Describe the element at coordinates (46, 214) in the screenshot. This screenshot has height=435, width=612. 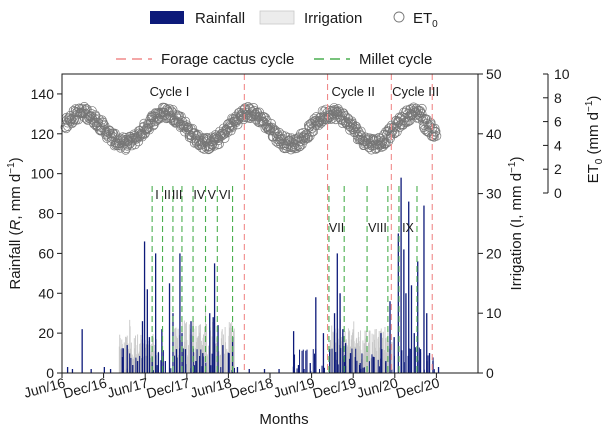
I see `rainfall-tick-label: 80` at that location.